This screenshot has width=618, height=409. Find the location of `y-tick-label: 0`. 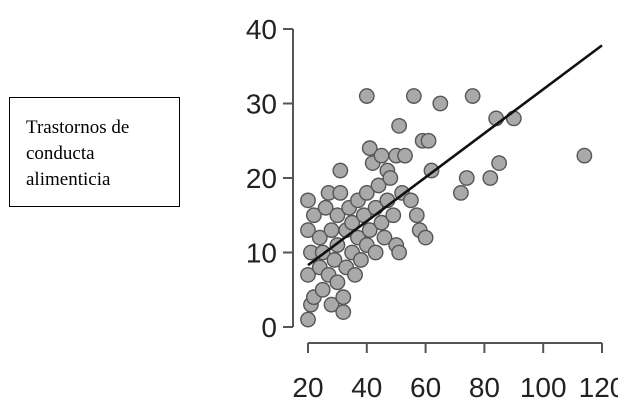

y-tick-label: 0 is located at coordinates (269, 327).